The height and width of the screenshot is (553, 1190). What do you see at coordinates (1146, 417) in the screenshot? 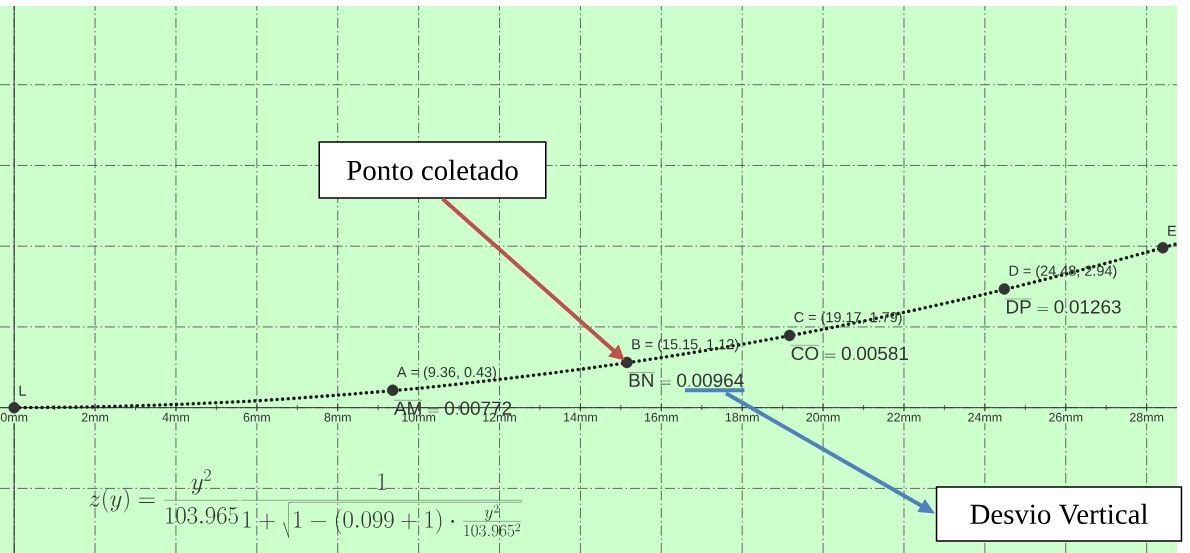
I see `x-tick-label: 28mm` at bounding box center [1146, 417].